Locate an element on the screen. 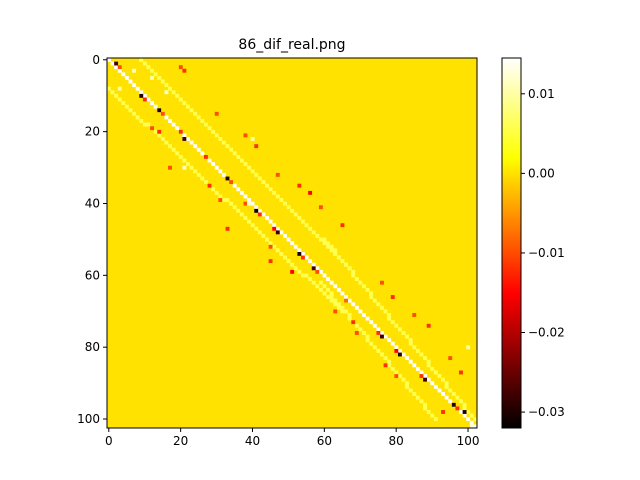 Image resolution: width=640 pixels, height=480 pixels. y-tick-label: 80 is located at coordinates (92, 347).